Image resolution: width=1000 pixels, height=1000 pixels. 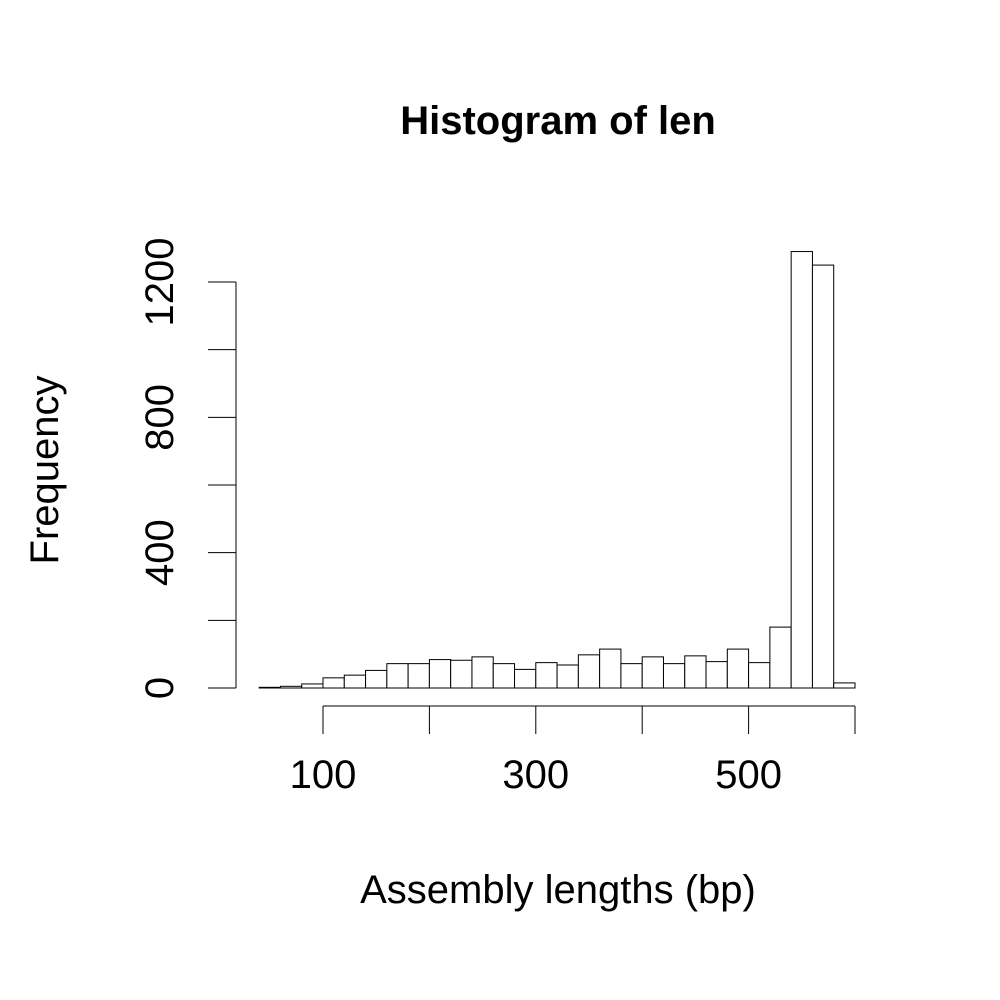 I want to click on x-tick-label: 300, so click(x=535, y=775).